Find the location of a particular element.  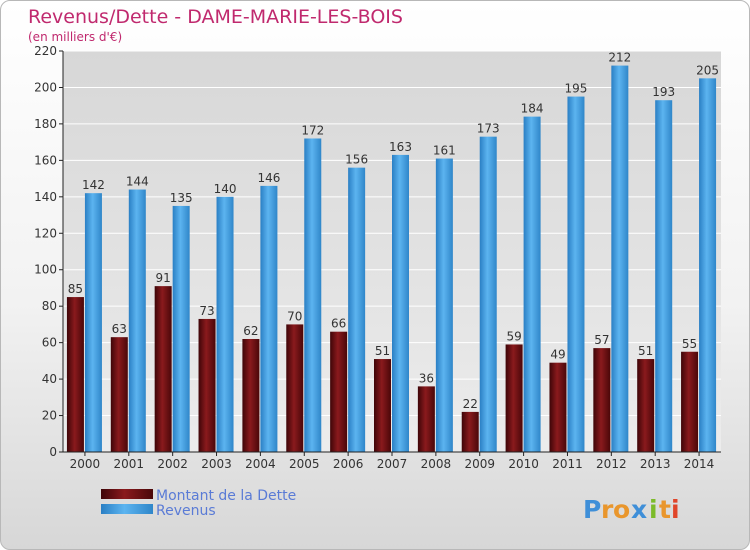

bar-revenus-value-label: 140 is located at coordinates (225, 189).